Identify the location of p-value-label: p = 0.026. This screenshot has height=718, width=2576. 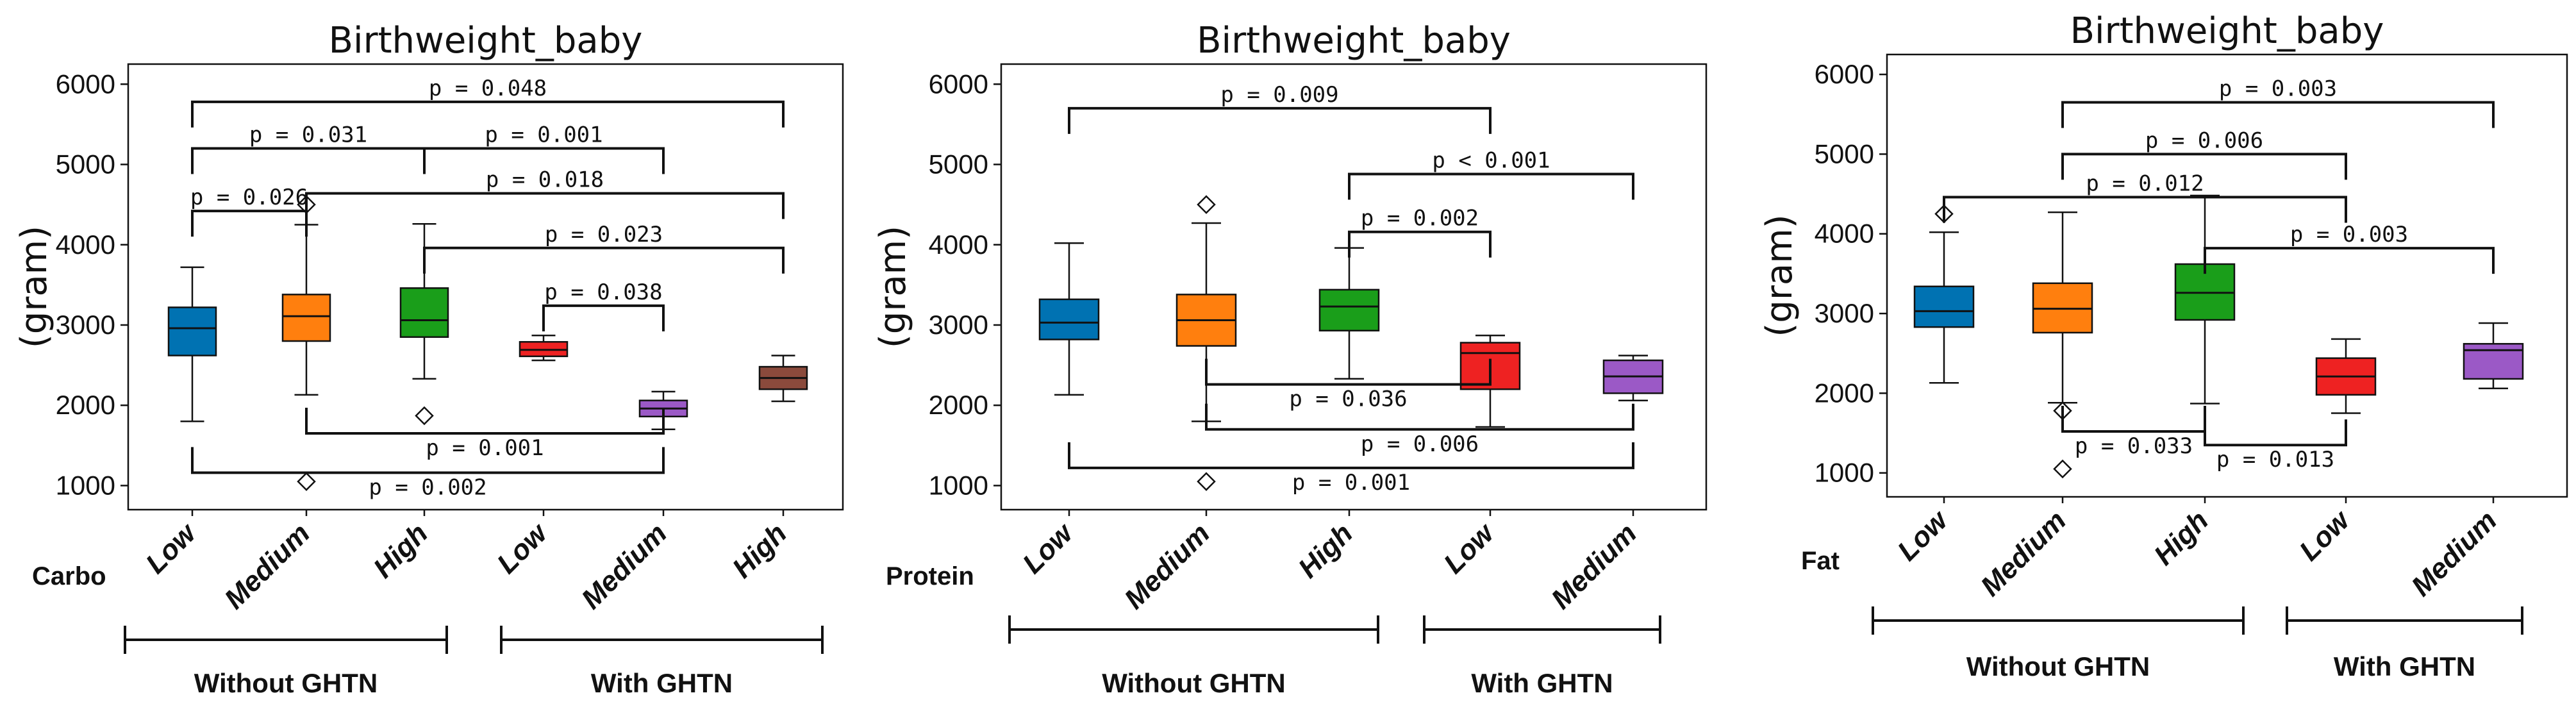
(249, 198).